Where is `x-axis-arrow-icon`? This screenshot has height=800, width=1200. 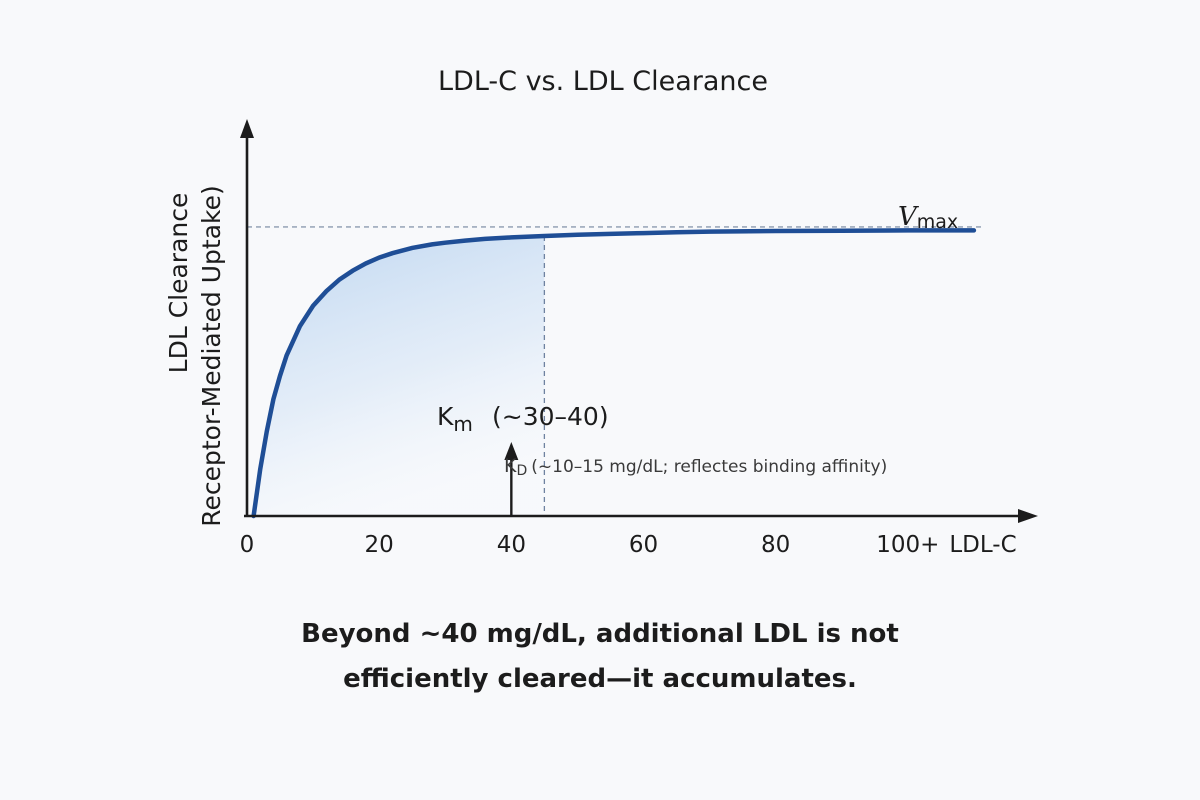
x-axis-arrow-icon is located at coordinates (1028, 516).